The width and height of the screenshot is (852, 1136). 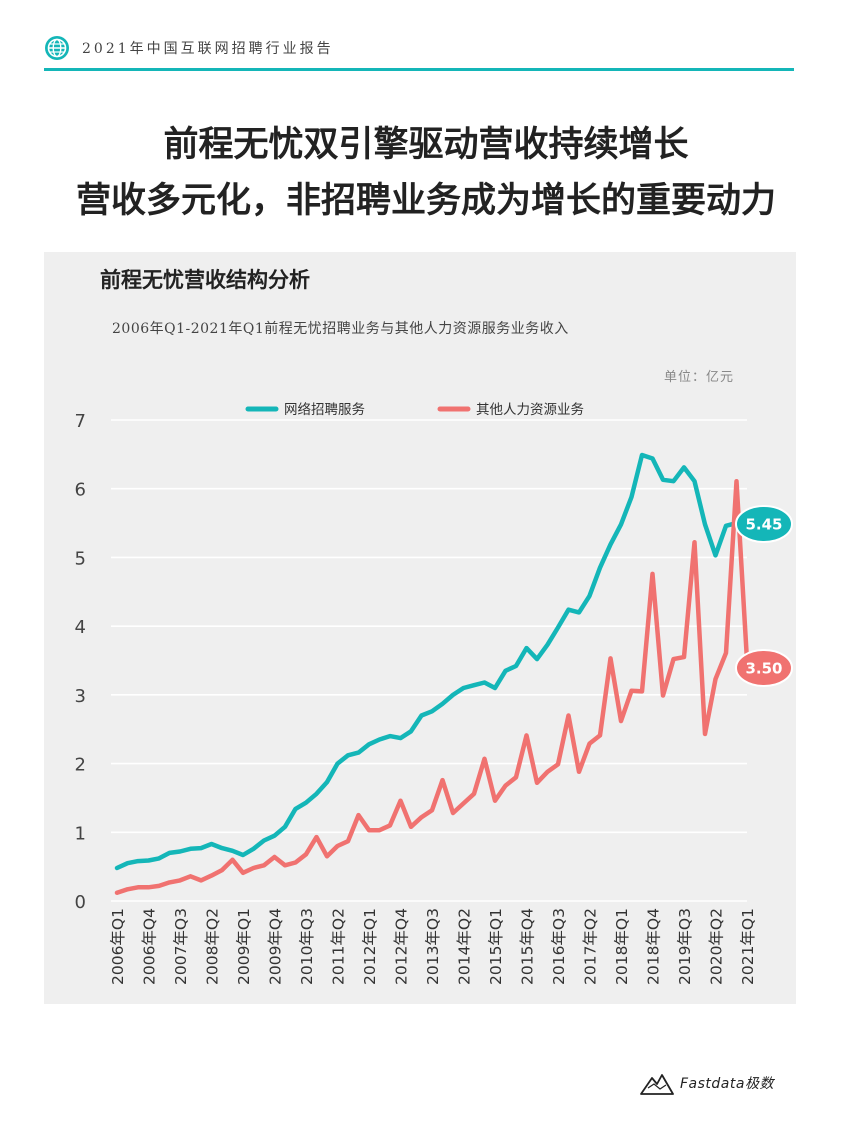 I want to click on report-header: 2021年中国互联网招聘行业报告, so click(x=189, y=48).